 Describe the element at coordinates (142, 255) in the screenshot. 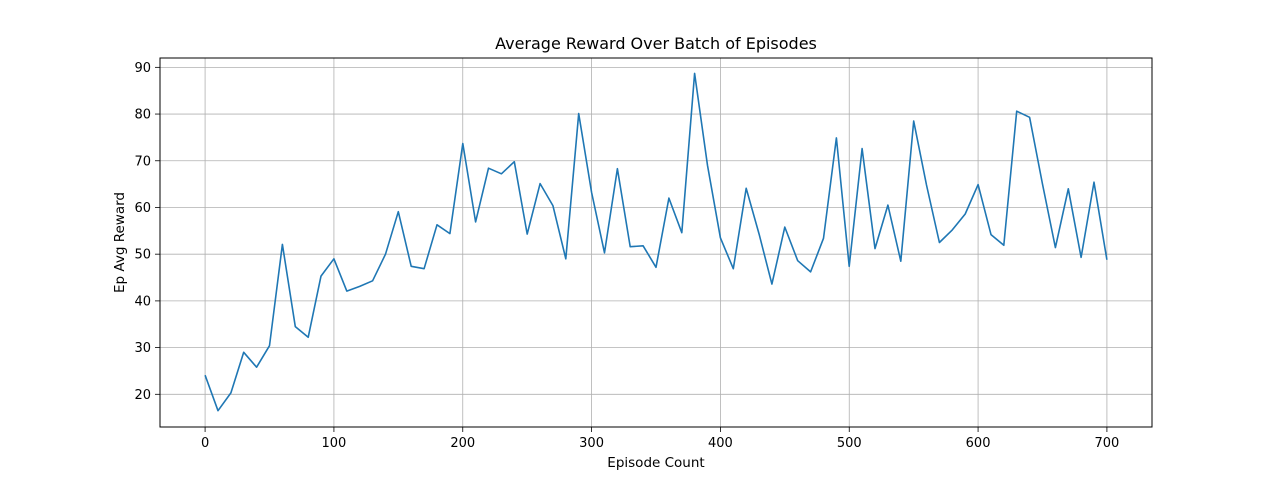

I see `y-tick-label: 50` at that location.